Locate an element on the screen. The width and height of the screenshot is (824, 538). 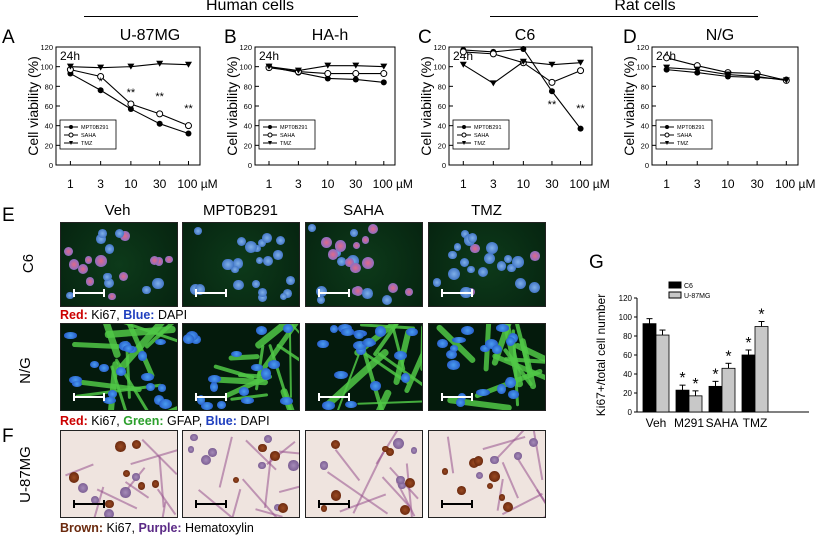
caption-blue-label: Blue: is located at coordinates (221, 421).